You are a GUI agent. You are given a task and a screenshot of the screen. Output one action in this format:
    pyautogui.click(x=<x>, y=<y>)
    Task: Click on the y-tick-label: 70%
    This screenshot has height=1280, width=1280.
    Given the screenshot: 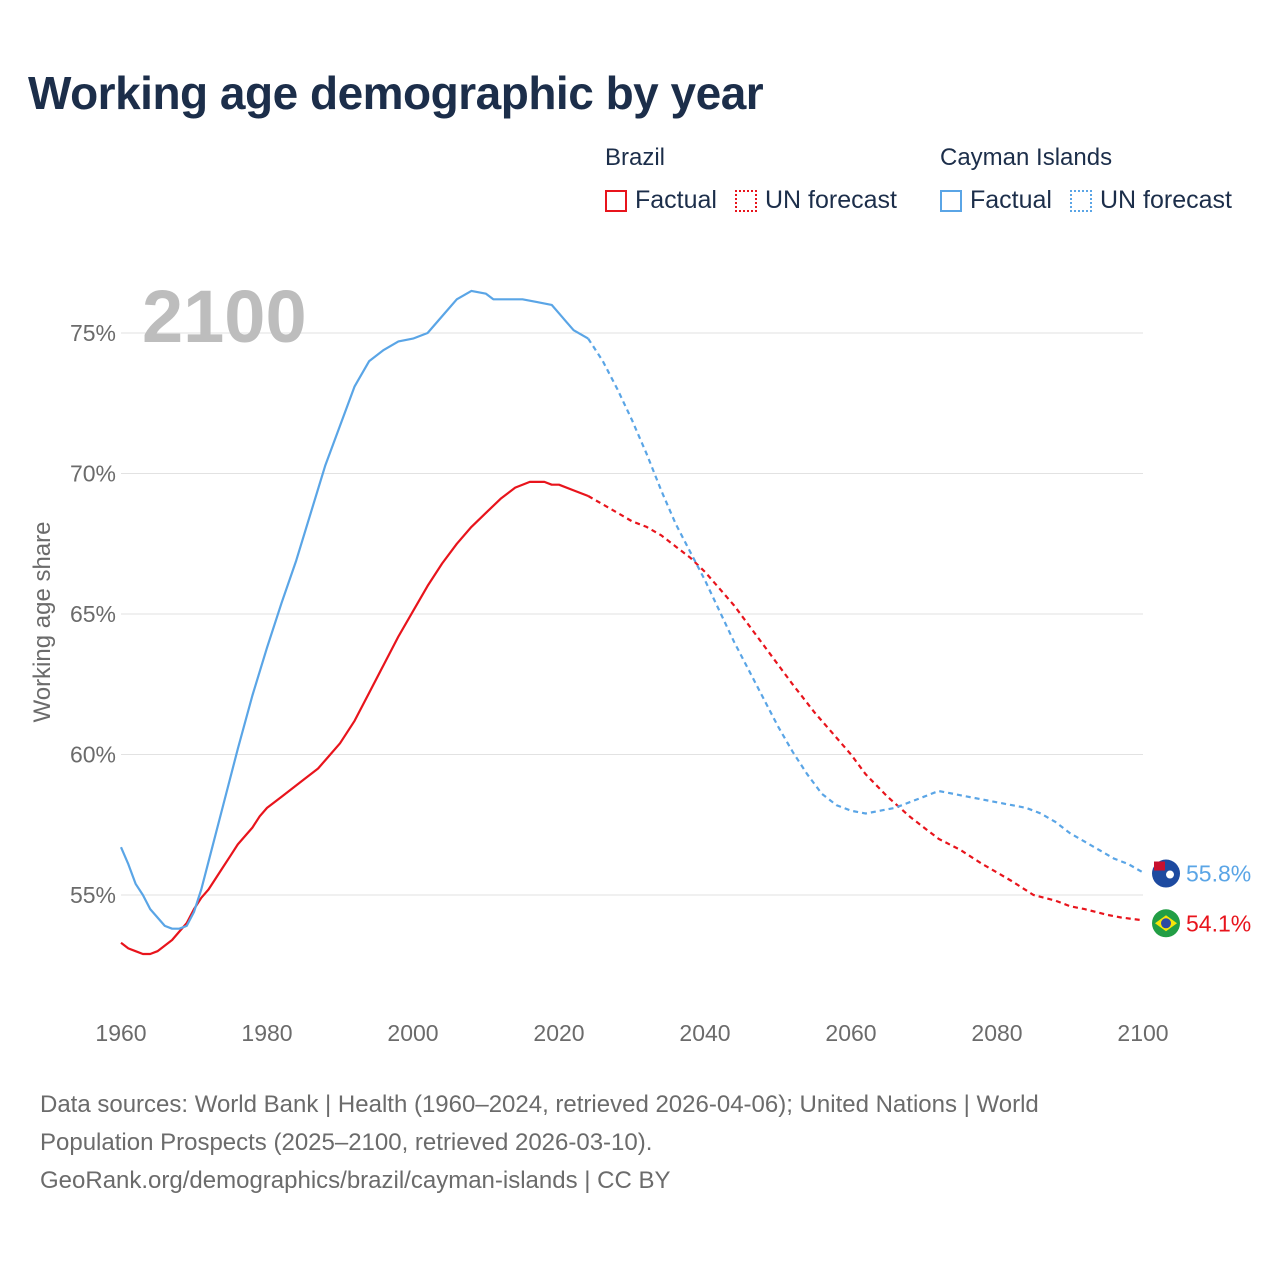 What is the action you would take?
    pyautogui.click(x=93, y=474)
    